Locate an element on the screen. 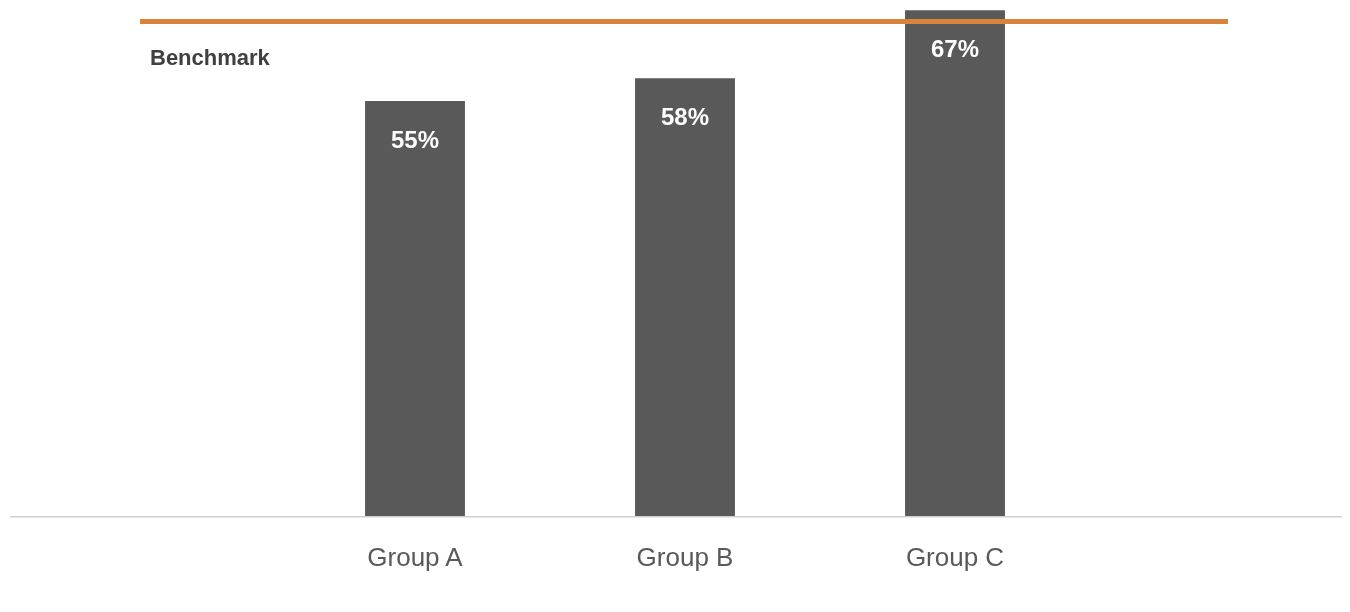 The height and width of the screenshot is (612, 1350). x-tick-label: Group A is located at coordinates (415, 556).